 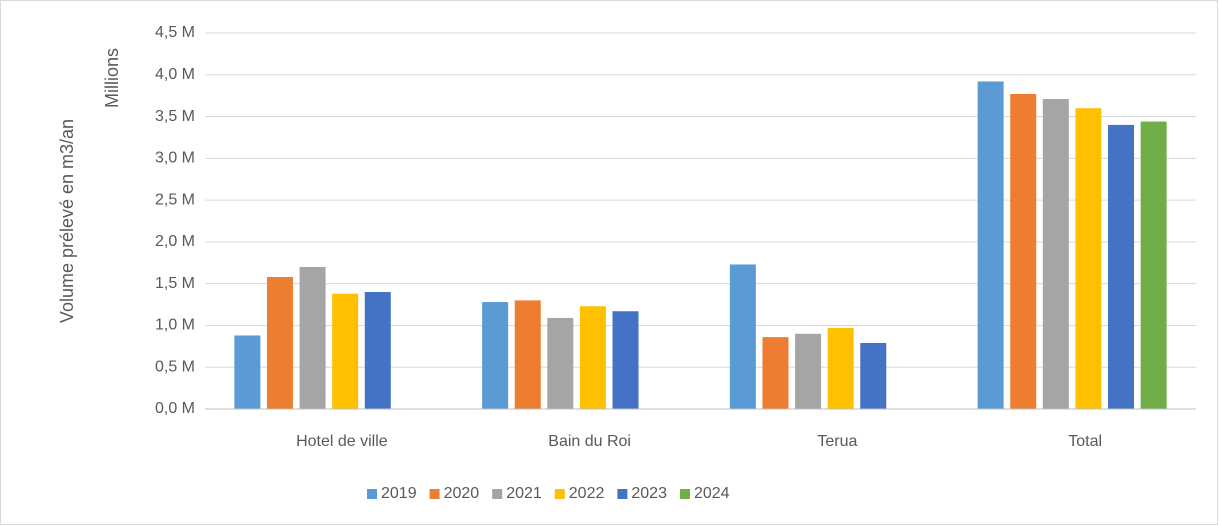 I want to click on y-tick-label: 0,0 M, so click(x=175, y=408).